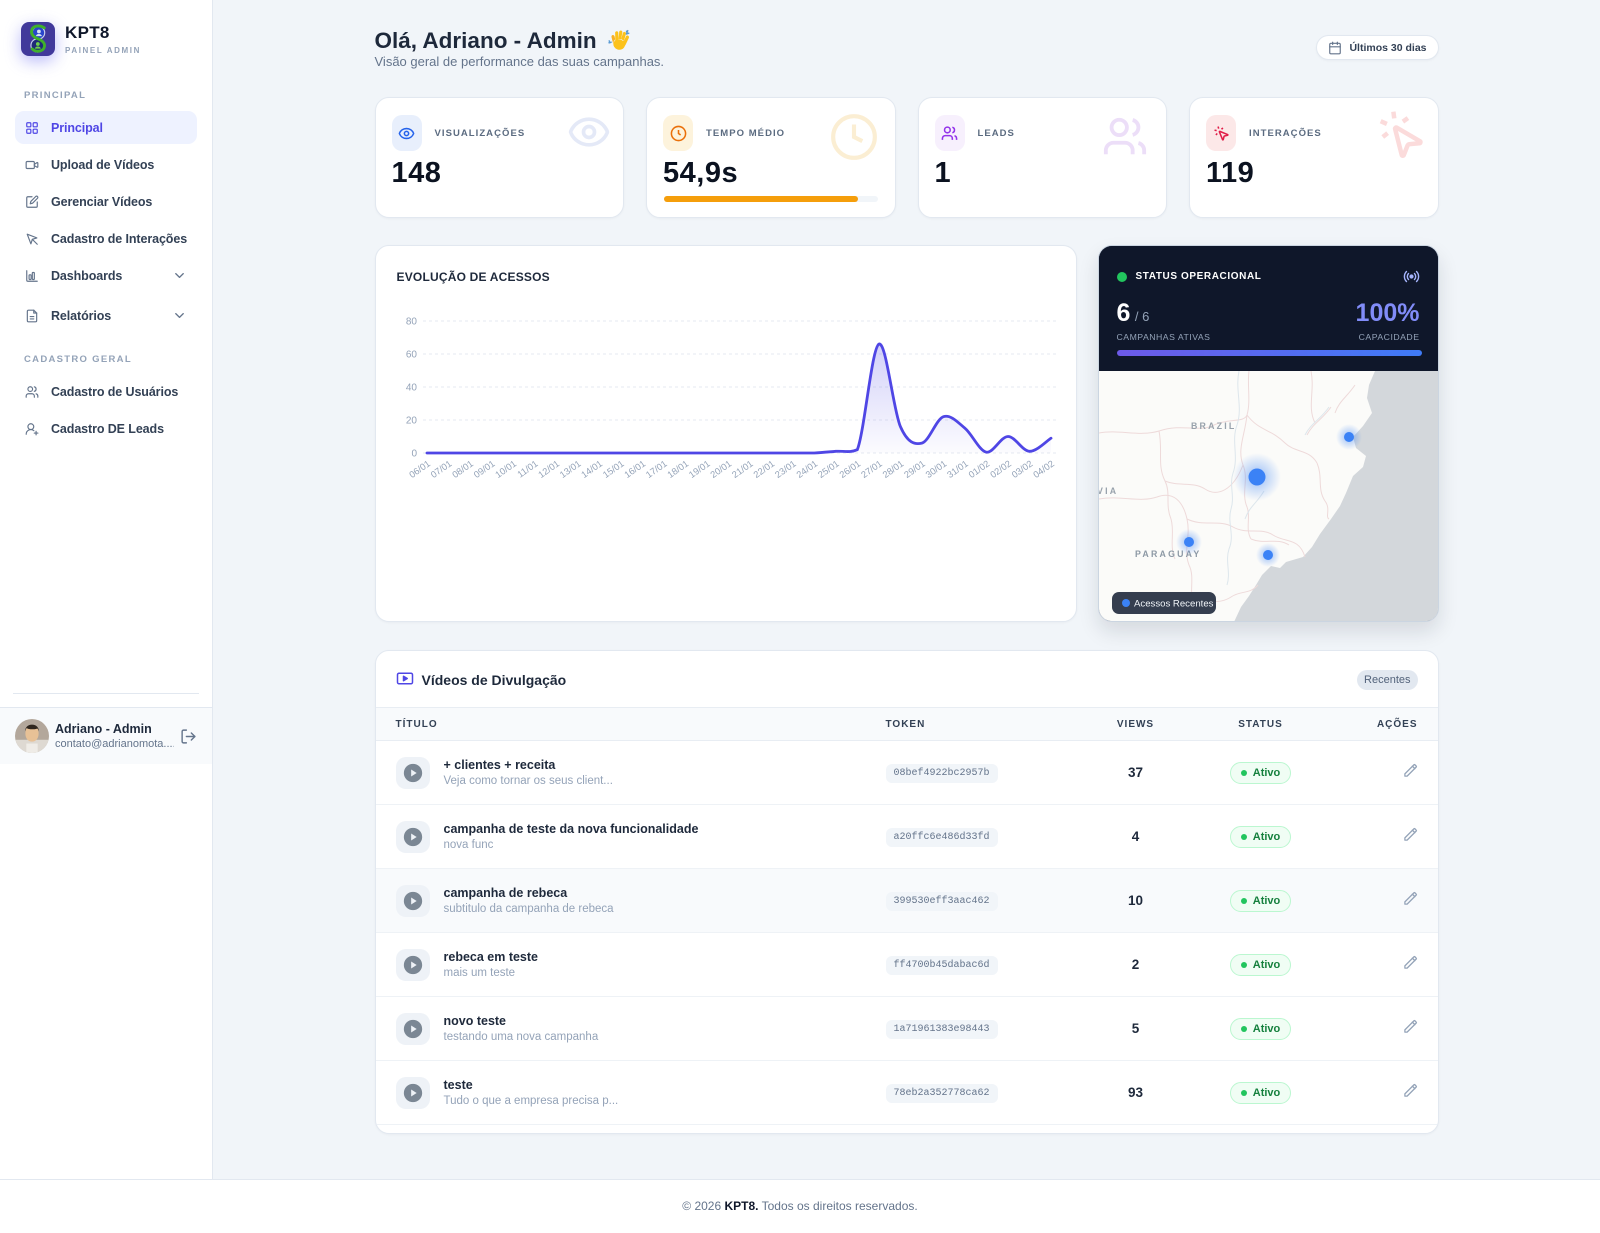 The width and height of the screenshot is (1600, 1233). What do you see at coordinates (1108, 491) in the screenshot?
I see `svg-text: VIA` at bounding box center [1108, 491].